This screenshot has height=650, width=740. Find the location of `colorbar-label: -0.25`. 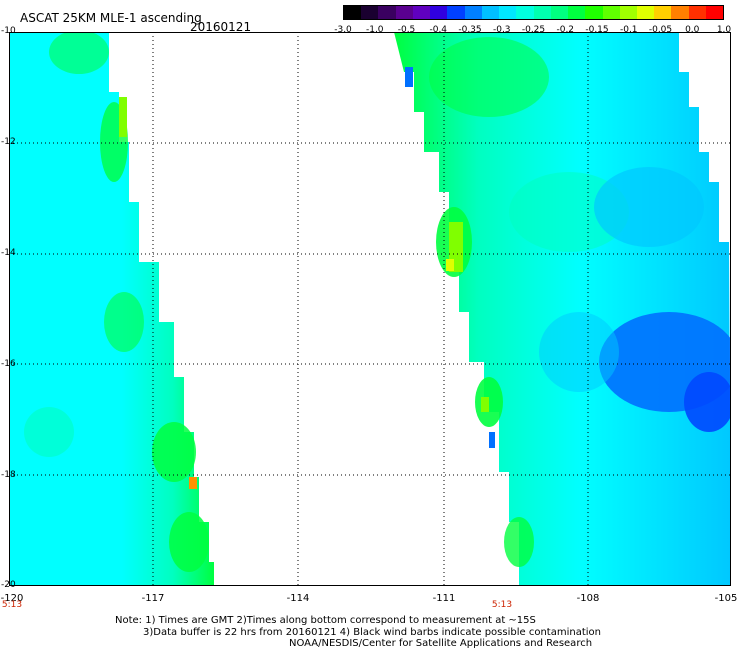

colorbar-label: -0.25 is located at coordinates (533, 30).